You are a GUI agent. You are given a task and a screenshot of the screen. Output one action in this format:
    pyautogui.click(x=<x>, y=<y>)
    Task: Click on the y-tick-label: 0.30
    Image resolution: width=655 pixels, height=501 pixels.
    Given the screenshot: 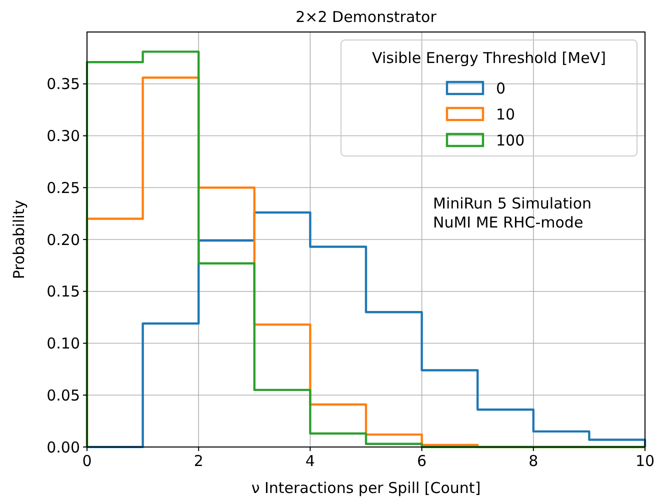 What is the action you would take?
    pyautogui.click(x=63, y=136)
    